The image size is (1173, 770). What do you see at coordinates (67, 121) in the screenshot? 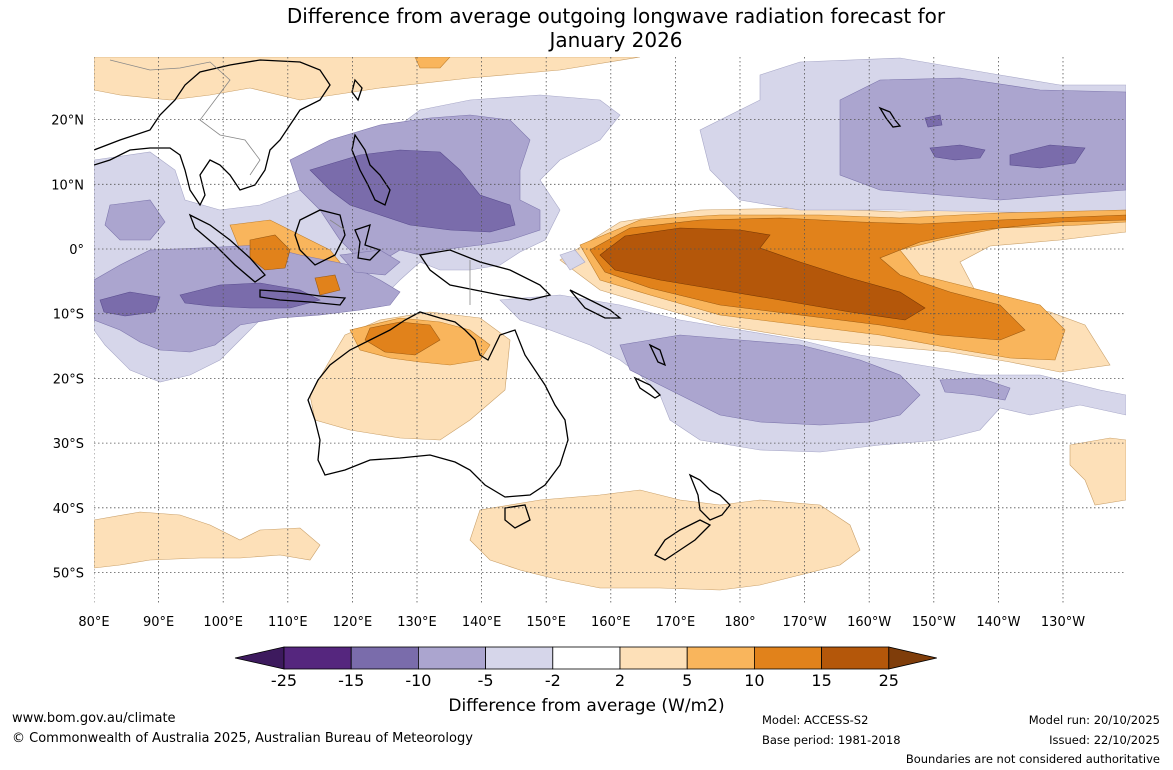
I see `latitude-label: 20°N` at bounding box center [67, 121].